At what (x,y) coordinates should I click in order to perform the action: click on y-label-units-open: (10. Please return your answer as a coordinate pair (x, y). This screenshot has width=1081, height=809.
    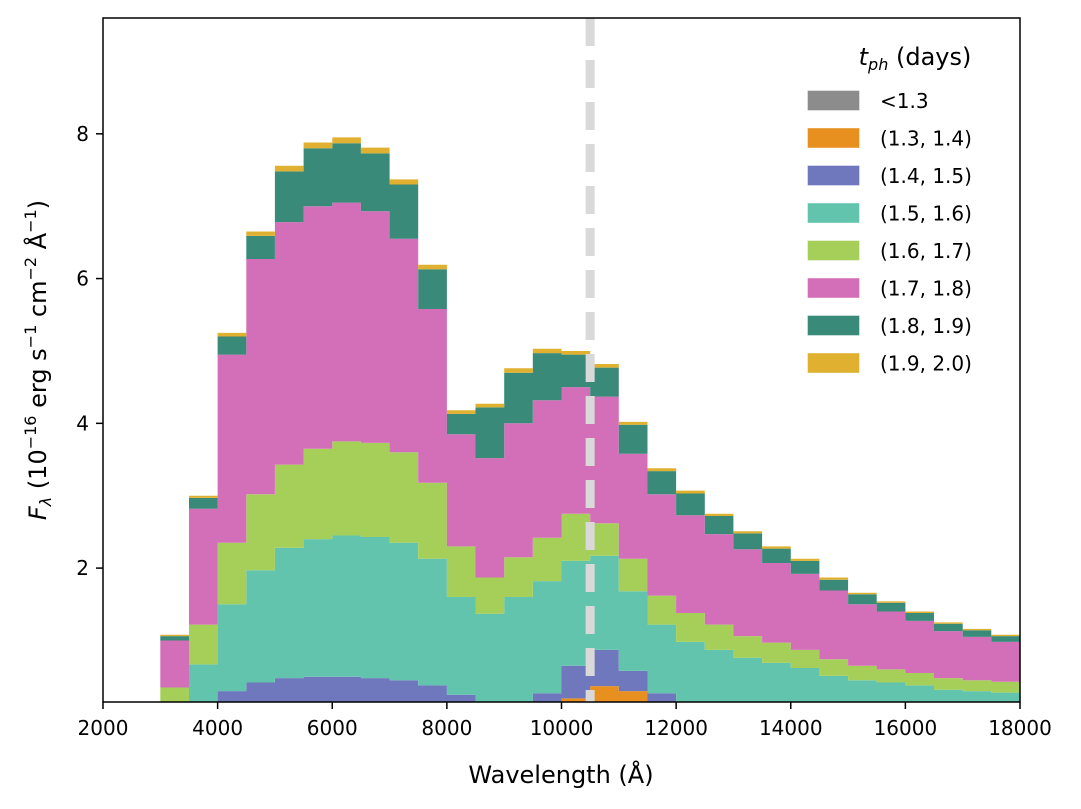
    Looking at the image, I should click on (38, 473).